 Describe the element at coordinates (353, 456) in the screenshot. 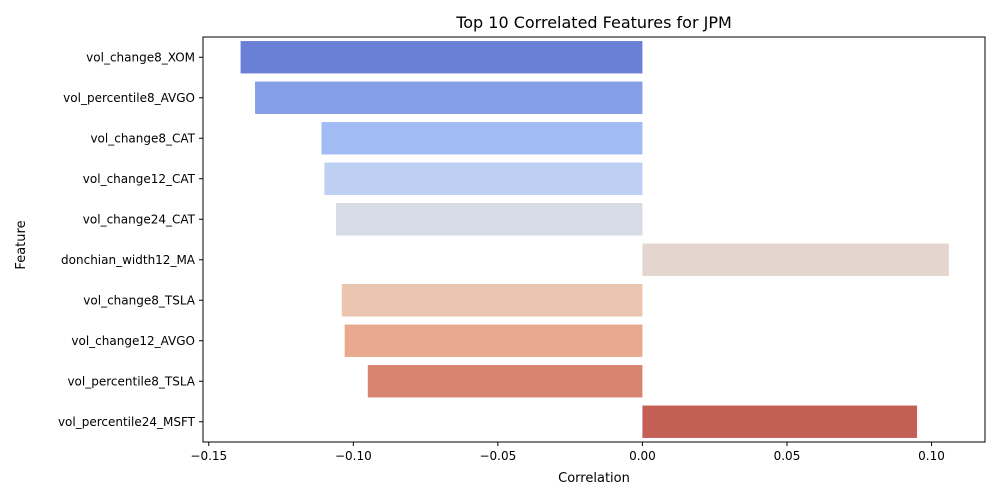

I see `x-tick-label: −0.10` at that location.